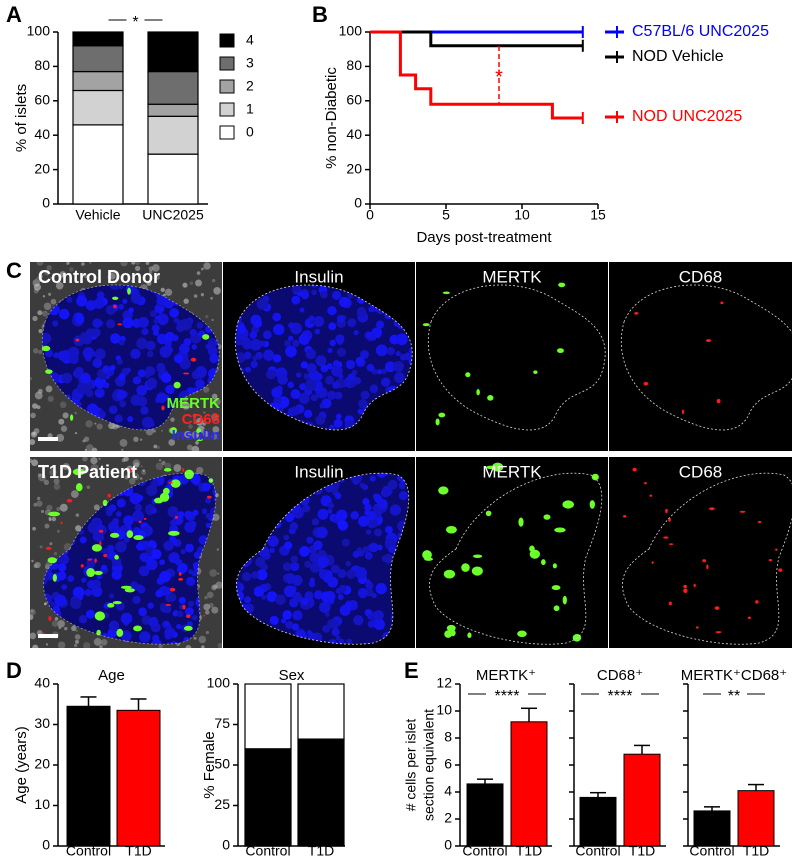 This screenshot has width=792, height=859. Describe the element at coordinates (734, 675) in the screenshot. I see `chart-title: MERTK⁺CD68⁺` at that location.